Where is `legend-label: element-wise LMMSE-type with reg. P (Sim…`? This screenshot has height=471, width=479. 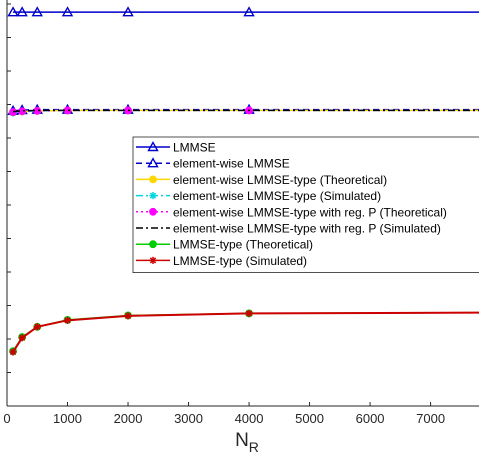
legend-label: element-wise LMMSE-type with reg. P (Sim… is located at coordinates (307, 229).